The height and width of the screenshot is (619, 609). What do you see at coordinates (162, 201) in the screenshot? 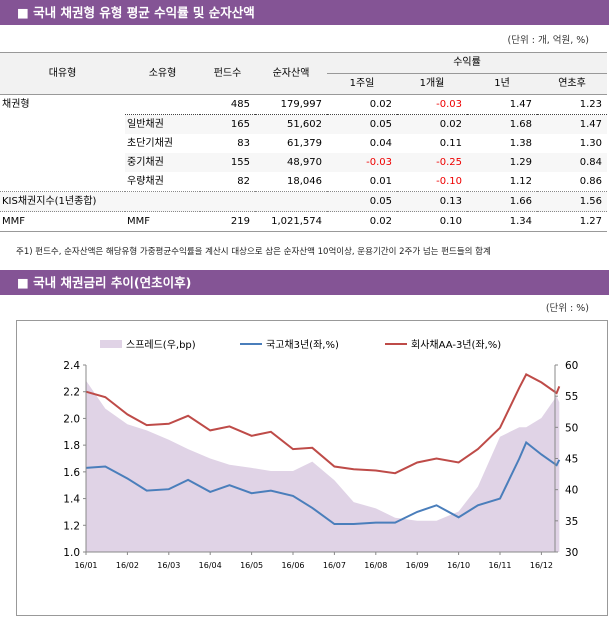
I see `cell-minor` at bounding box center [162, 201].